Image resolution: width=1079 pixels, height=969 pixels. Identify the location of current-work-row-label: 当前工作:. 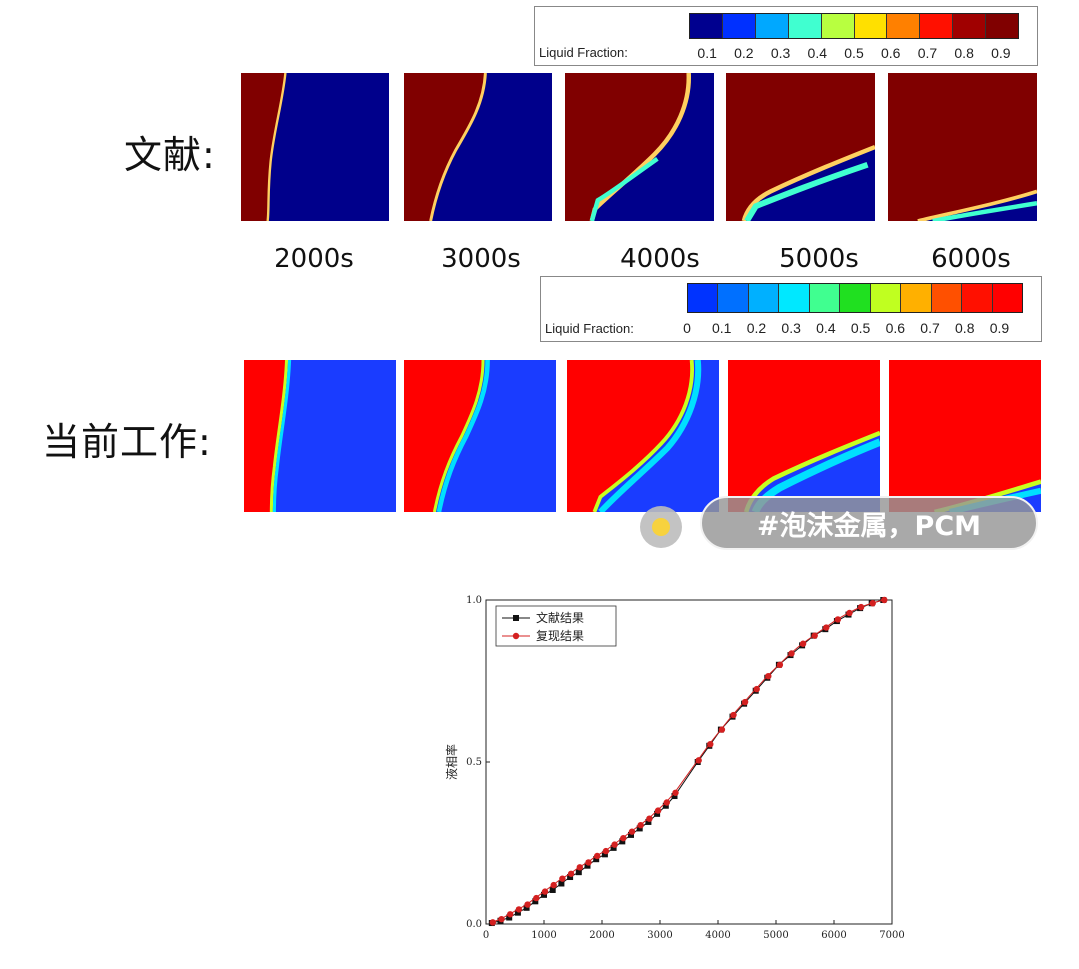
(127, 442).